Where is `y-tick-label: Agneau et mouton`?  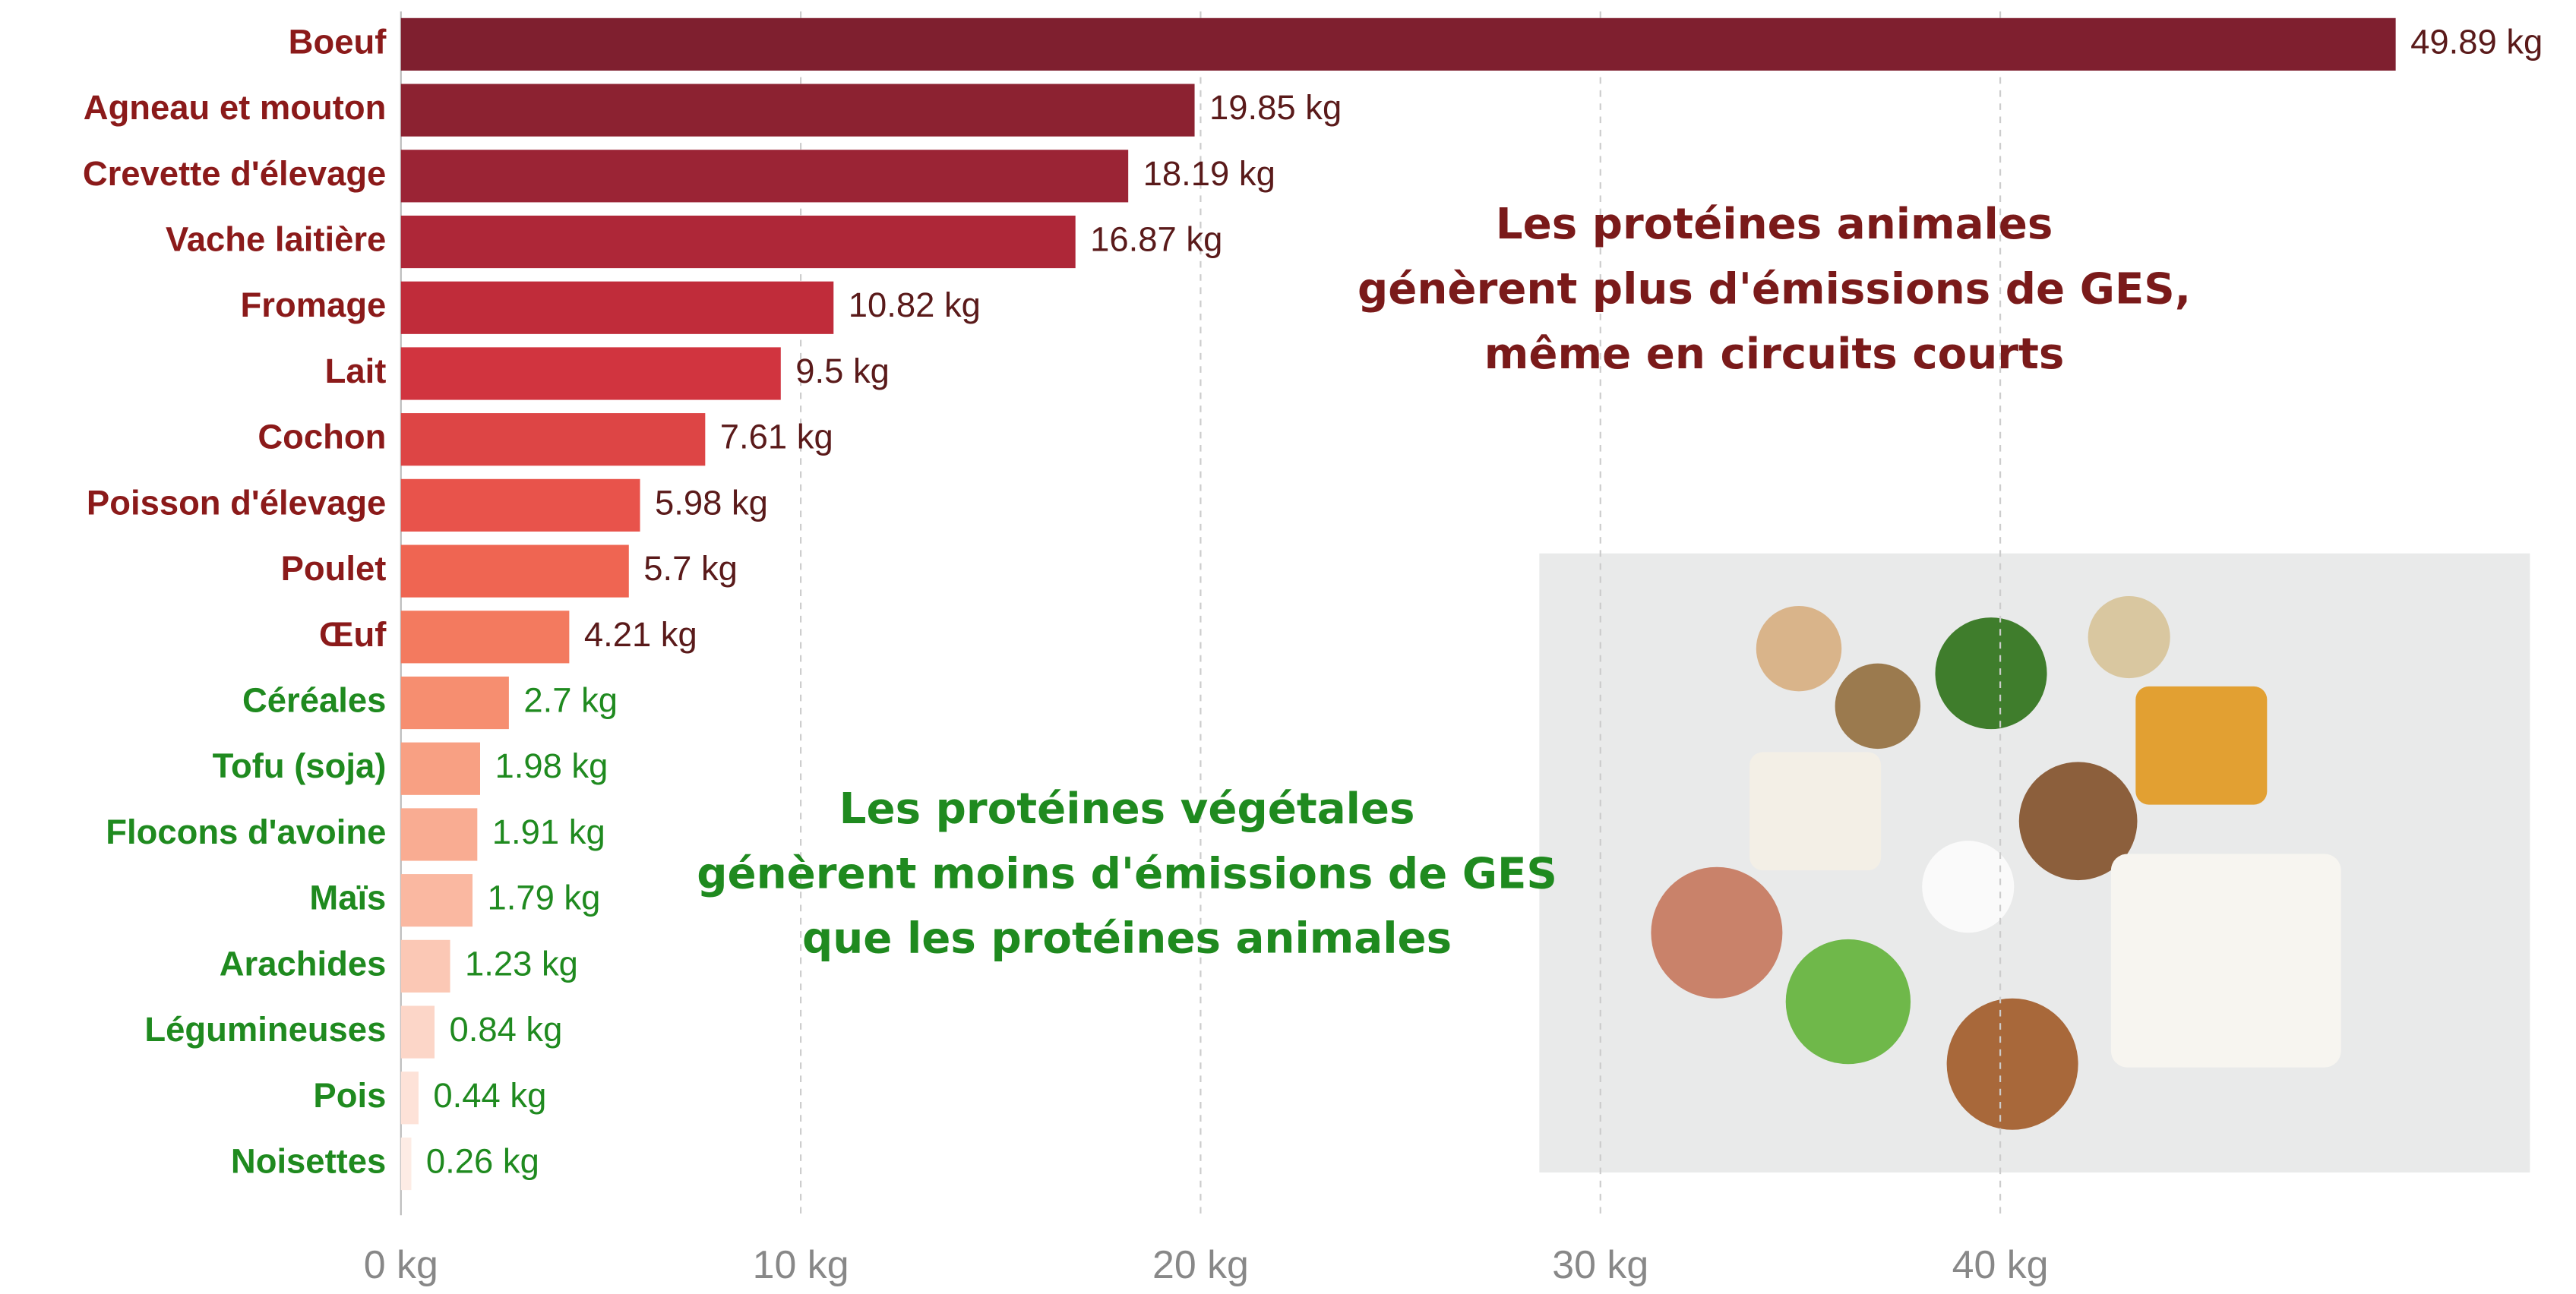
y-tick-label: Agneau et mouton is located at coordinates (235, 108).